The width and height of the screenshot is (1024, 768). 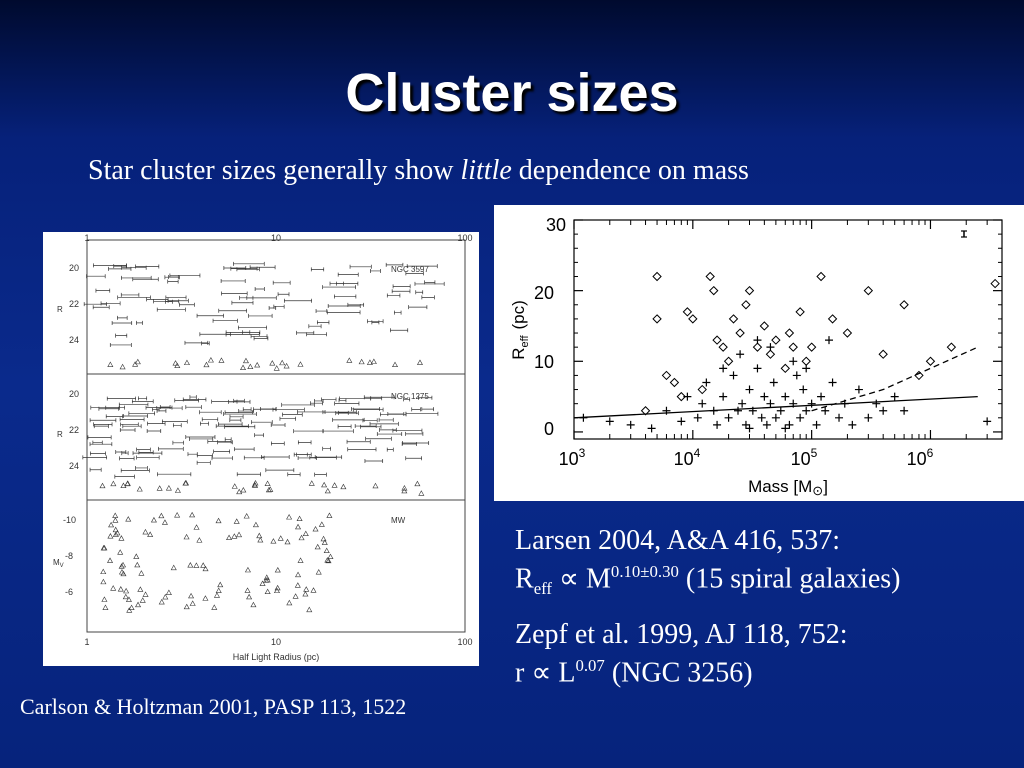 I want to click on panel3-y-label: MV, so click(x=58, y=563).